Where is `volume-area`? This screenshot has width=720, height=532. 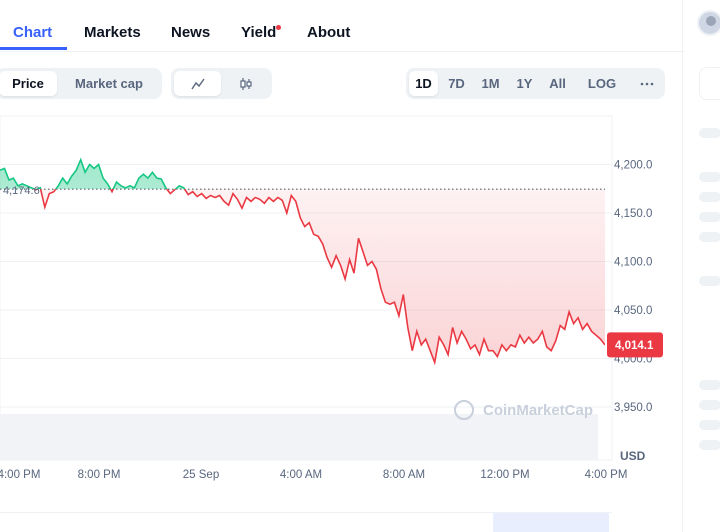 volume-area is located at coordinates (299, 437).